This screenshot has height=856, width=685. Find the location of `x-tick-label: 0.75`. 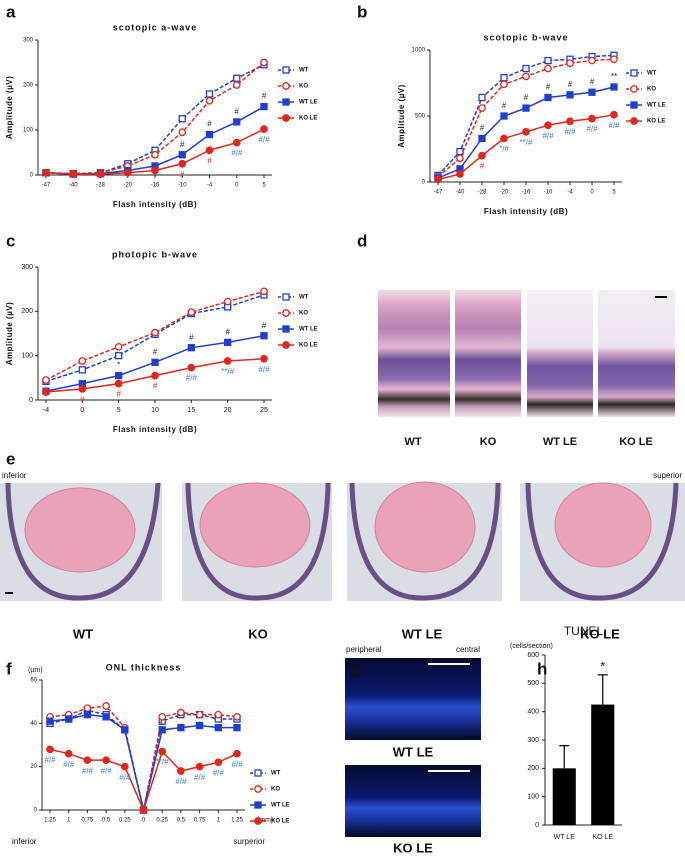

x-tick-label: 0.75 is located at coordinates (200, 821).